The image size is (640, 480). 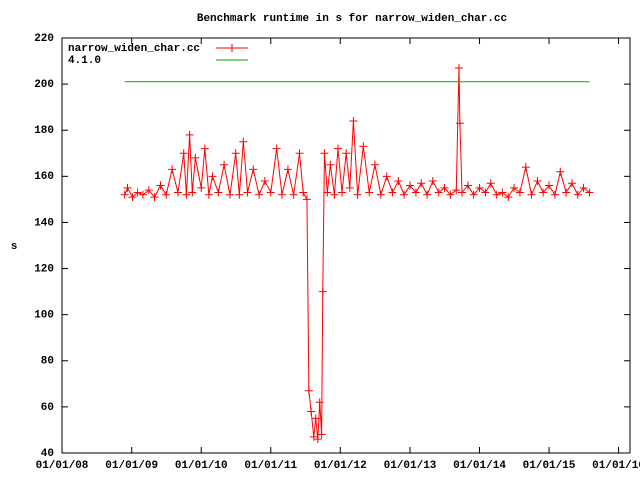 What do you see at coordinates (44, 269) in the screenshot?
I see `y-tick-label: 120` at bounding box center [44, 269].